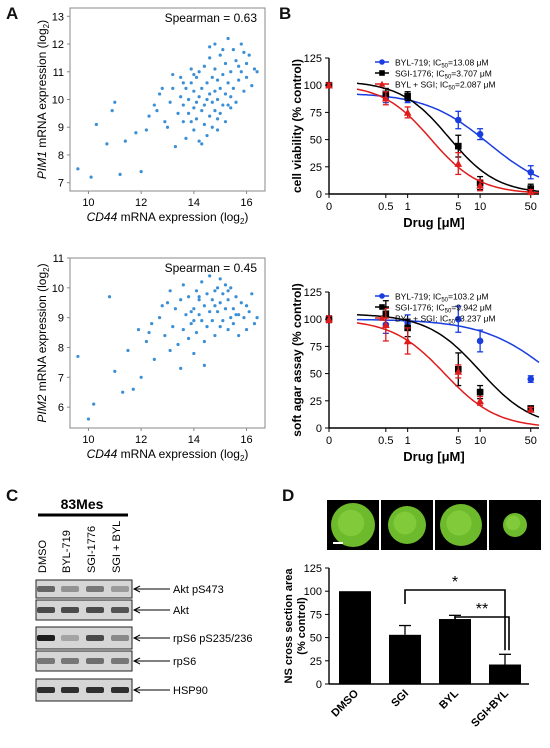 This screenshot has height=748, width=550. Describe the element at coordinates (295, 626) in the screenshot. I see `y-axis-label: NS cross section area(% control)` at that location.